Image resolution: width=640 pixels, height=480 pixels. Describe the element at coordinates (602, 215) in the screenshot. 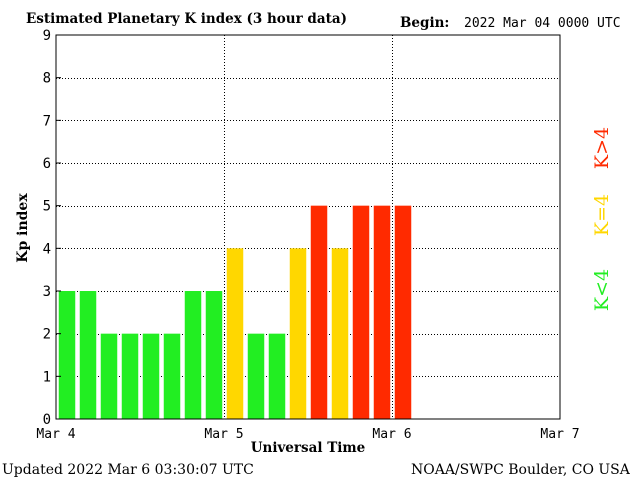

I see `legend-k-equal-4: K=4` at that location.